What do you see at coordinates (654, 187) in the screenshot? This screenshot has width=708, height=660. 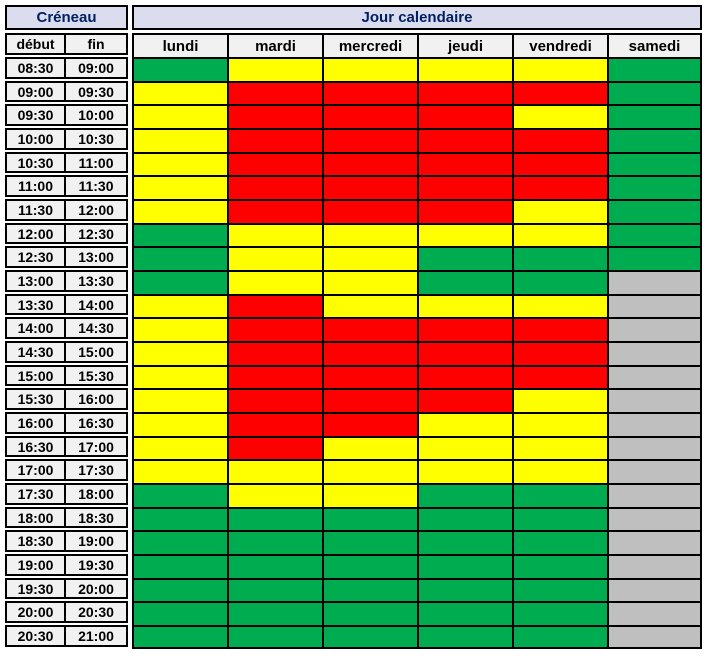 I see `slot-cell-samedi-11:00` at bounding box center [654, 187].